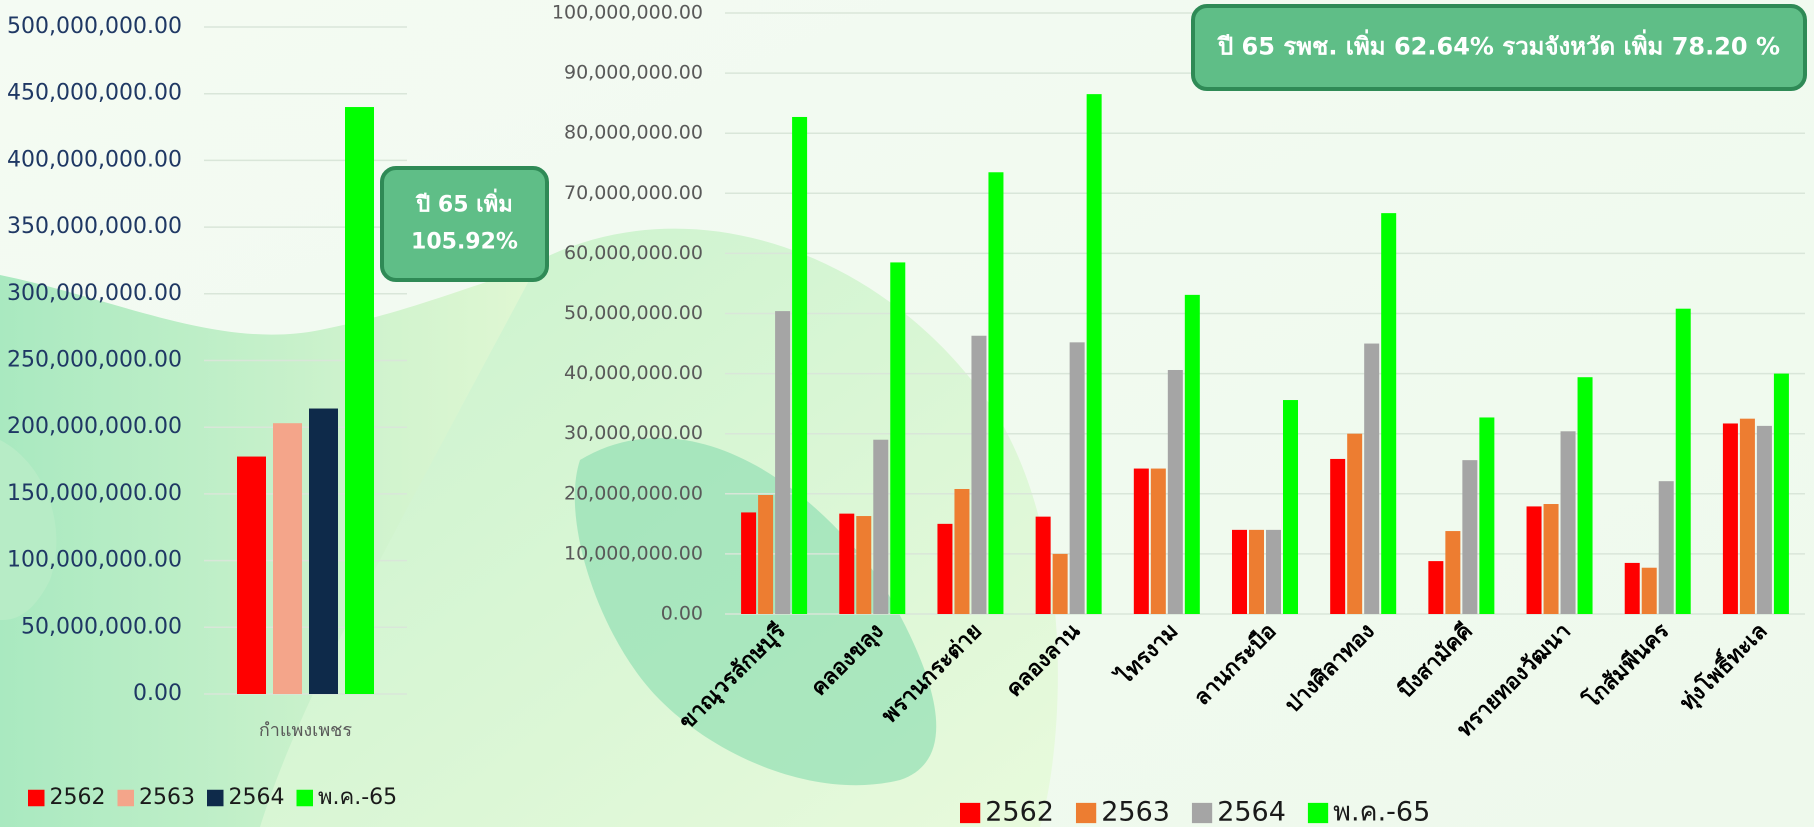 Image resolution: width=1814 pixels, height=827 pixels. I want to click on y-tick-label: 450,000,000.00, so click(94, 93).